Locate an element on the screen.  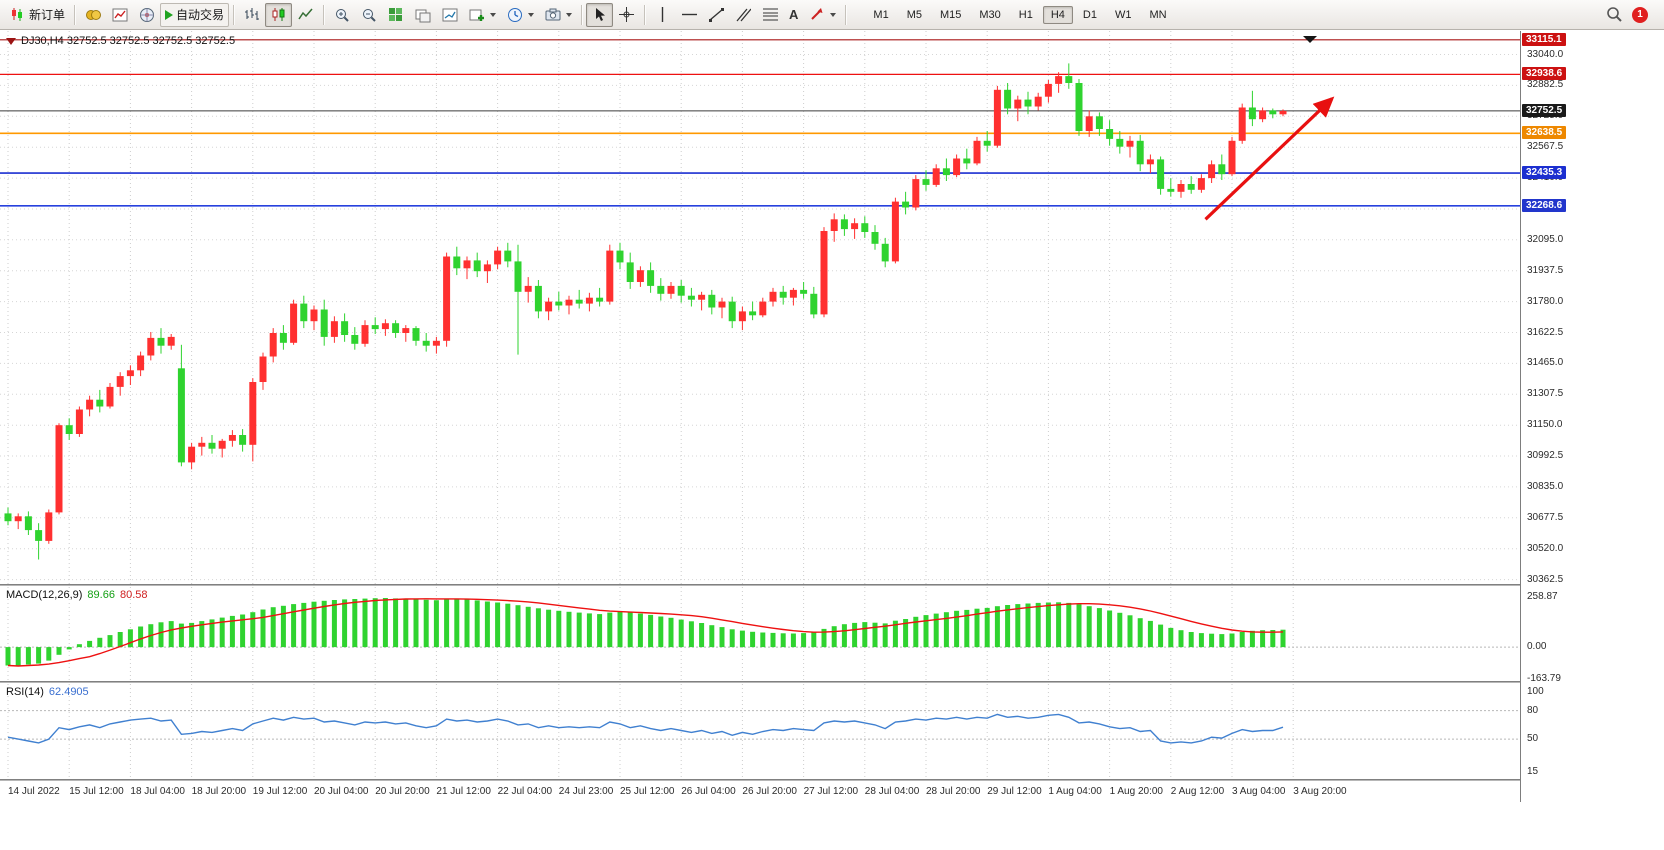
time-label: 28 Jul 04:00 is located at coordinates (892, 791).